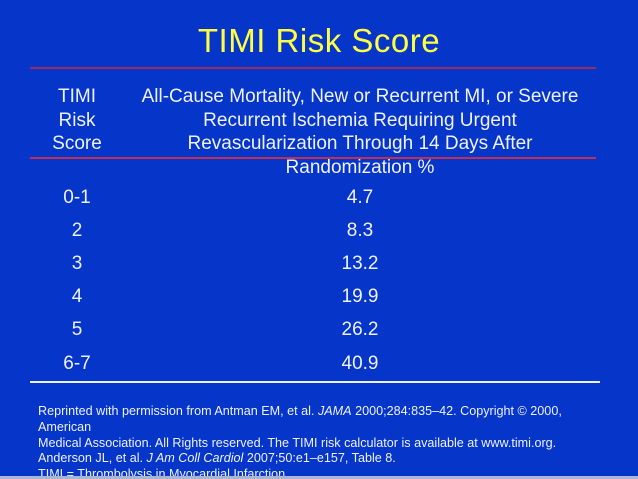  I want to click on timi-score-cell: 3, so click(77, 263).